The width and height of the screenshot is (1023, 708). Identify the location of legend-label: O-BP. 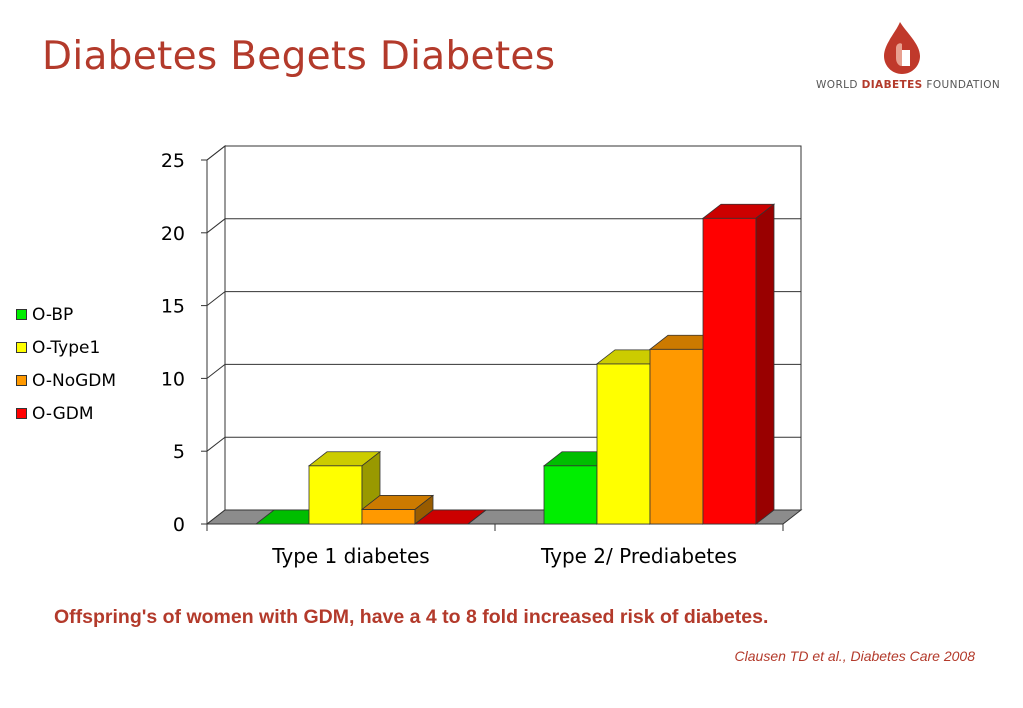
(53, 314).